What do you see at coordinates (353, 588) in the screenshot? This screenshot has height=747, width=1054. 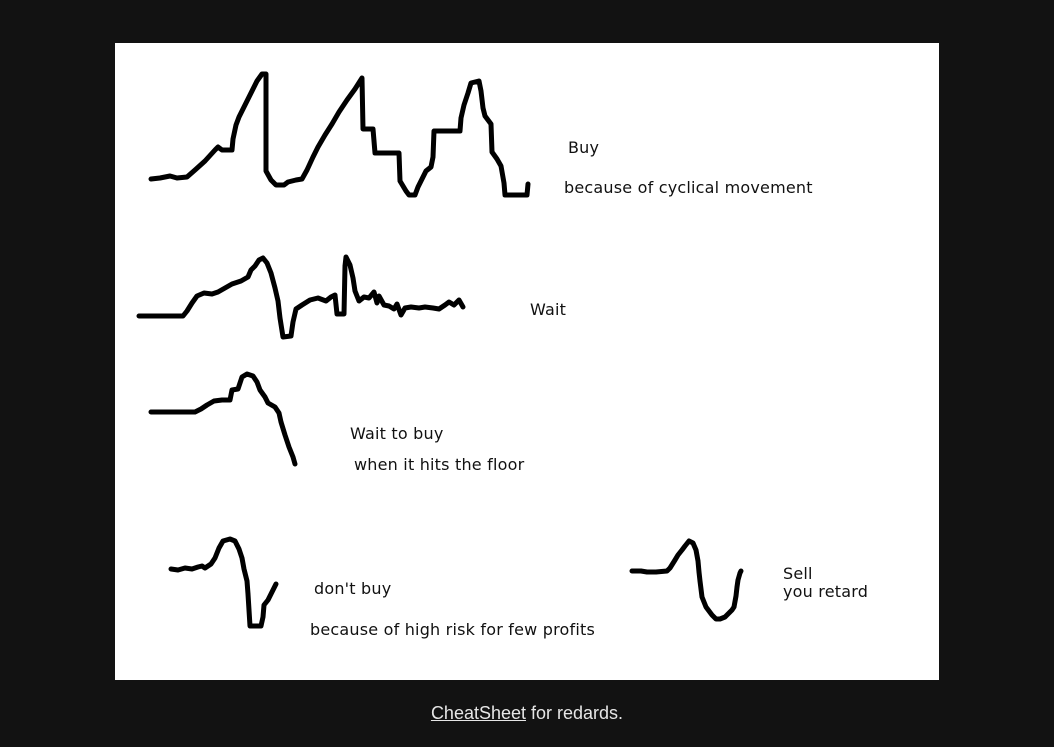 I see `dont-buy-label: don't buy` at bounding box center [353, 588].